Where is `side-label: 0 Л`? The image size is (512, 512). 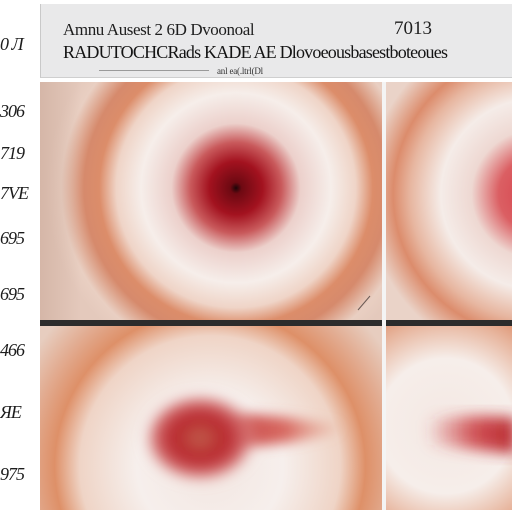
side-label: 0 Л is located at coordinates (12, 44).